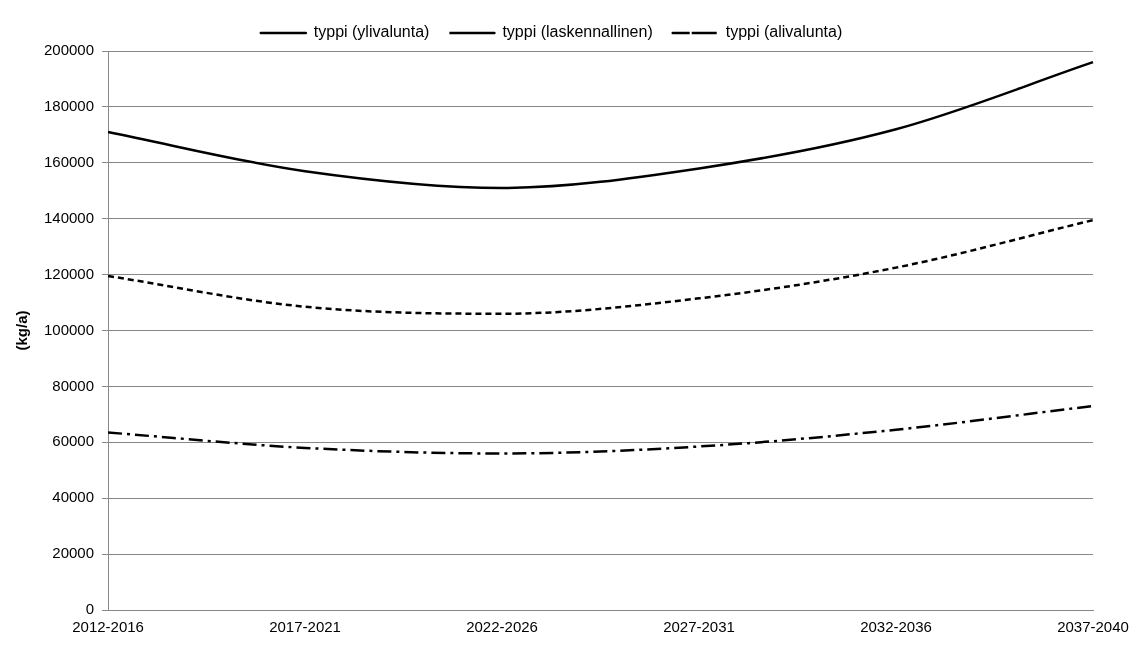 The height and width of the screenshot is (650, 1133). I want to click on y-tick-label: 200000, so click(69, 50).